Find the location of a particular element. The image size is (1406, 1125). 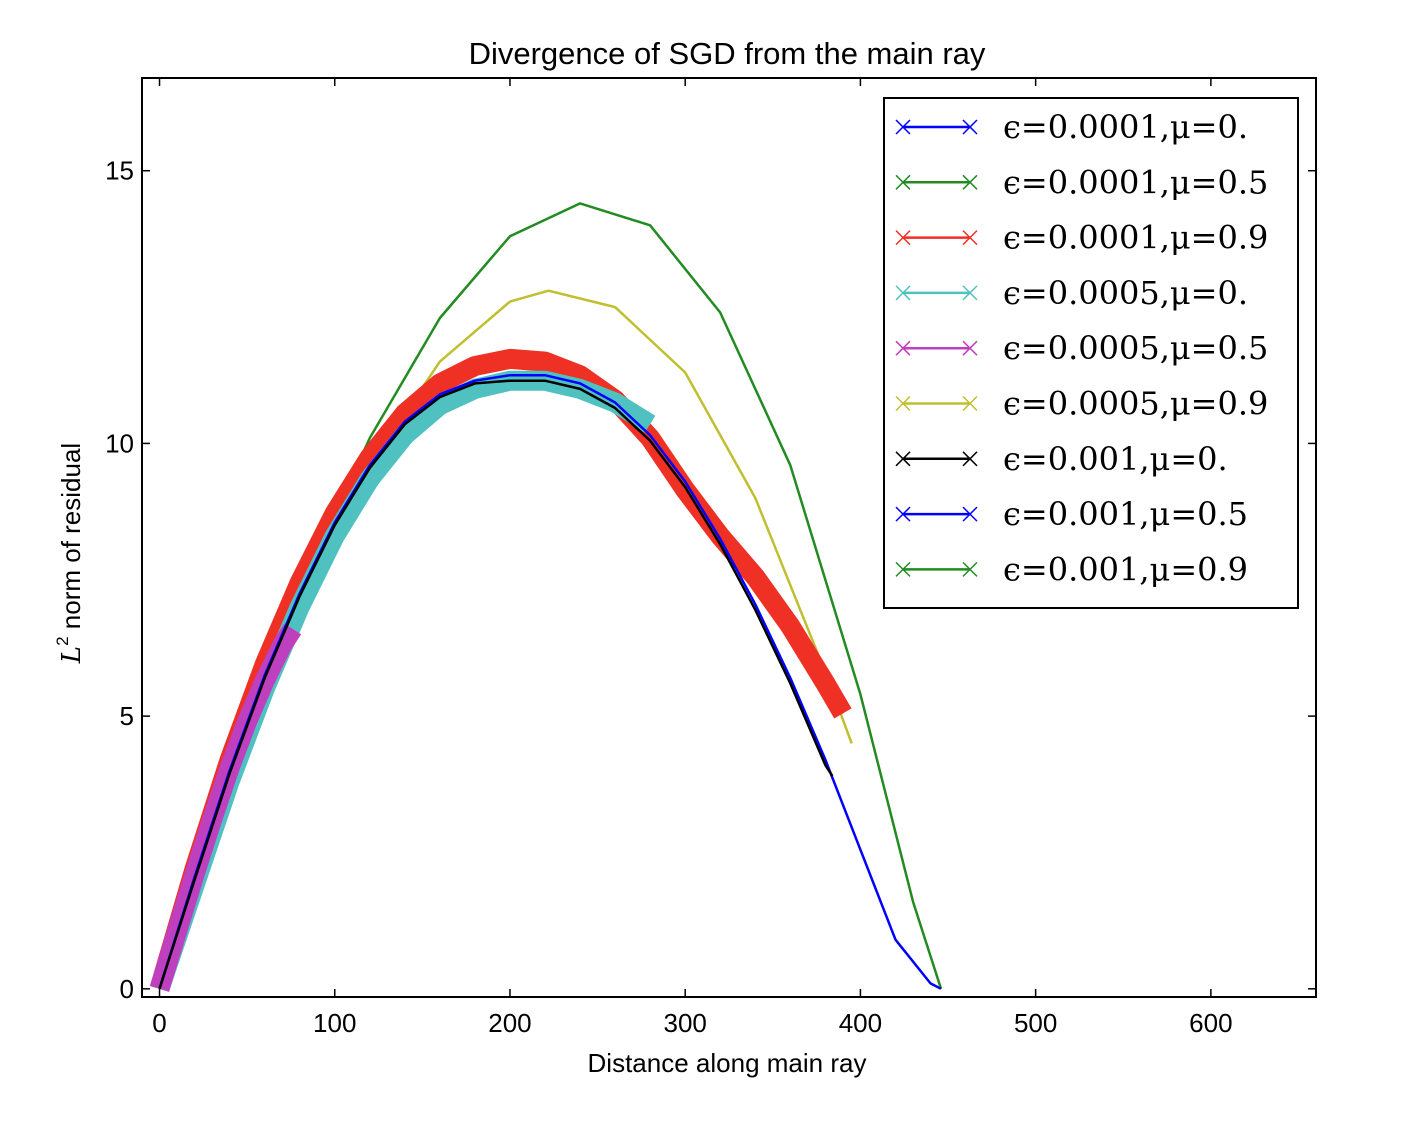

y-tick-label: 5 is located at coordinates (127, 716).